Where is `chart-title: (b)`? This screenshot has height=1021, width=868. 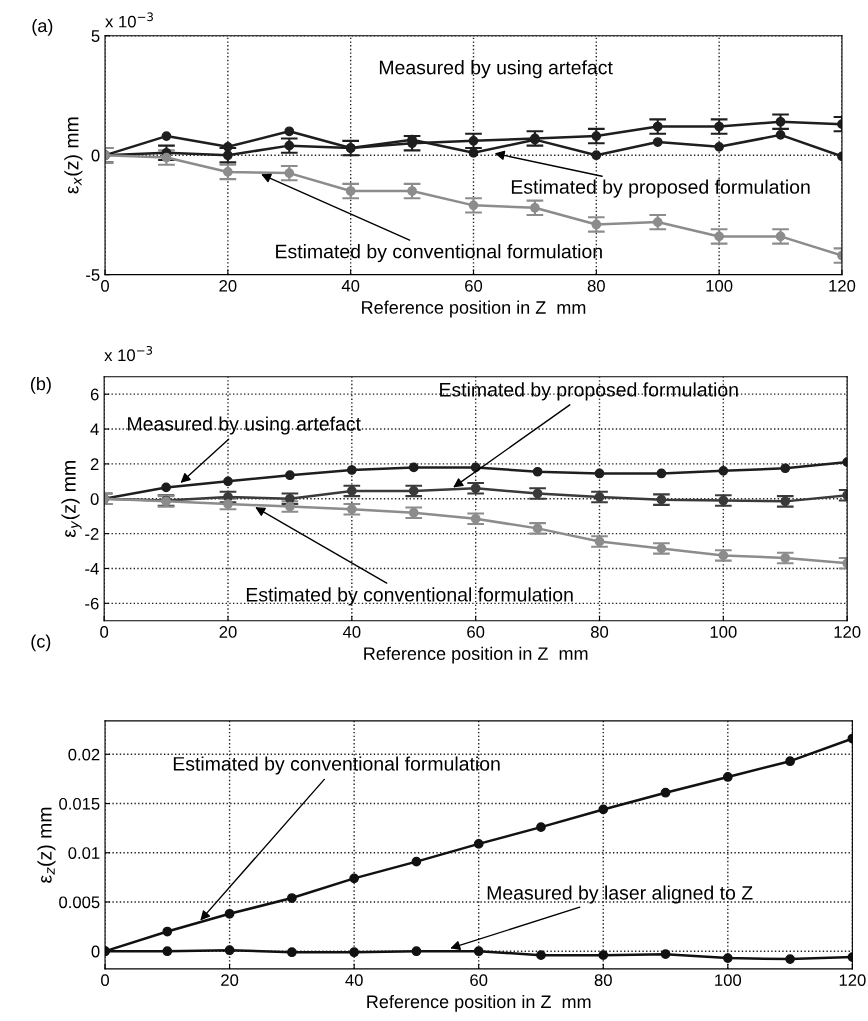 chart-title: (b) is located at coordinates (40, 385).